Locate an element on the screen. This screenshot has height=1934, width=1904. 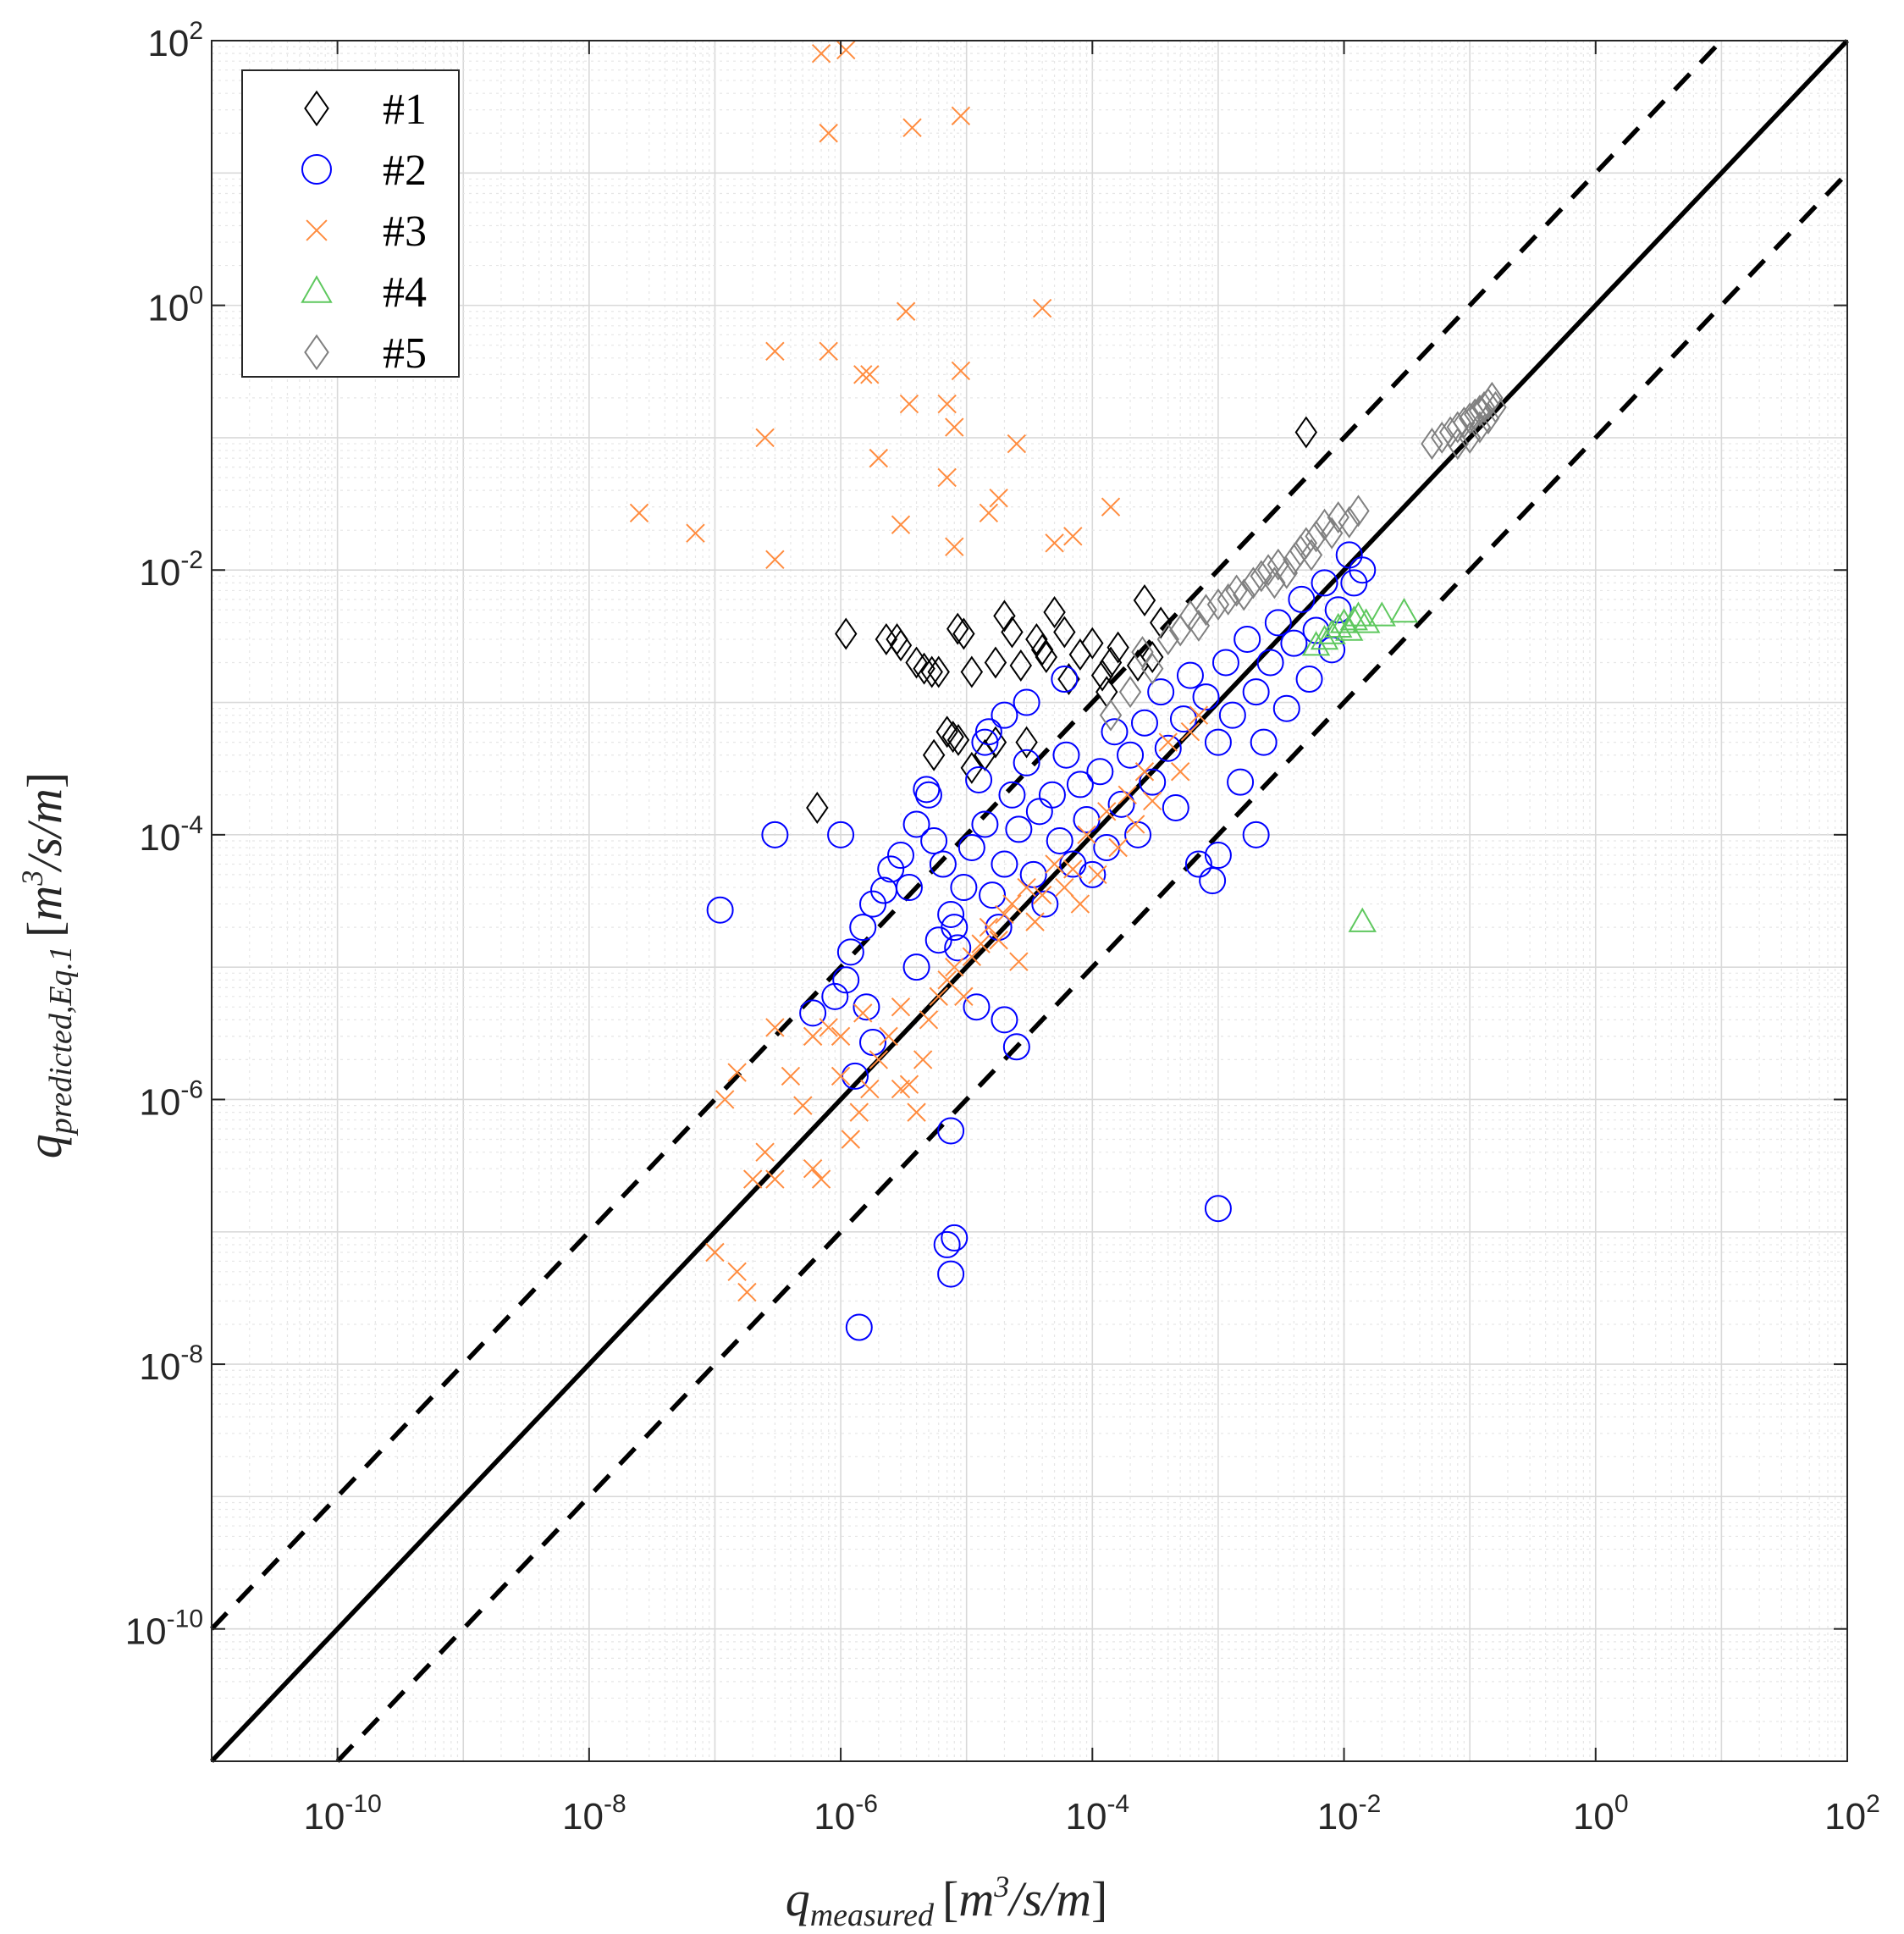
x-tick-label: 102 is located at coordinates (1852, 1813).